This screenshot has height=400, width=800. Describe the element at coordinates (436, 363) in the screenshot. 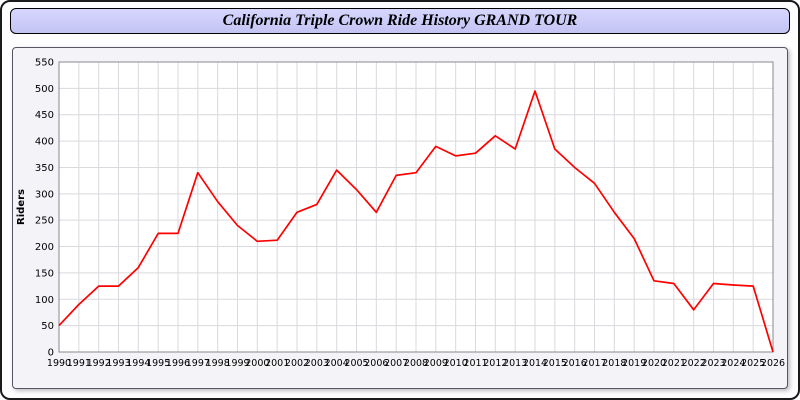

I see `svg-text: 2009` at that location.